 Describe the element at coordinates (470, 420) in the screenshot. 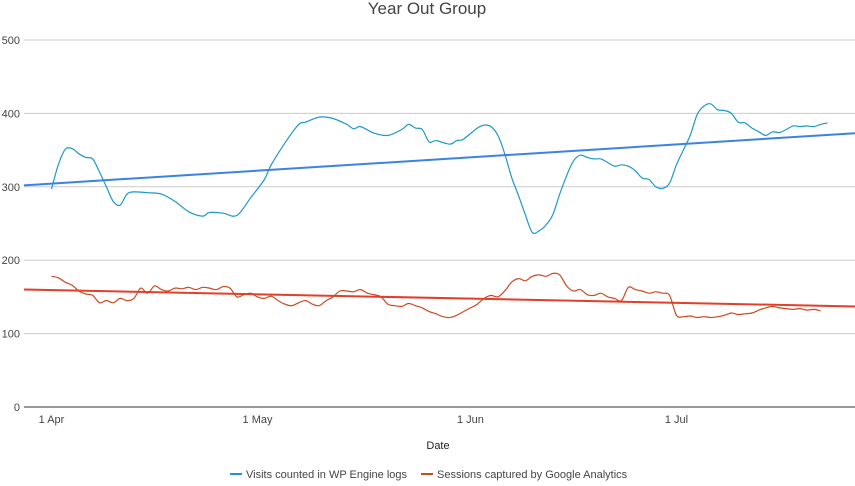

I see `x-tick-label: 1 Jun` at that location.